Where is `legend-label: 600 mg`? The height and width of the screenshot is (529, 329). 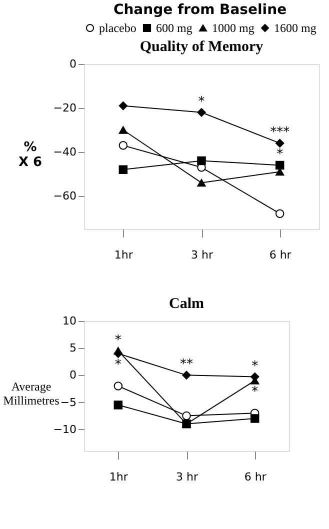
legend-label: 600 mg is located at coordinates (174, 28).